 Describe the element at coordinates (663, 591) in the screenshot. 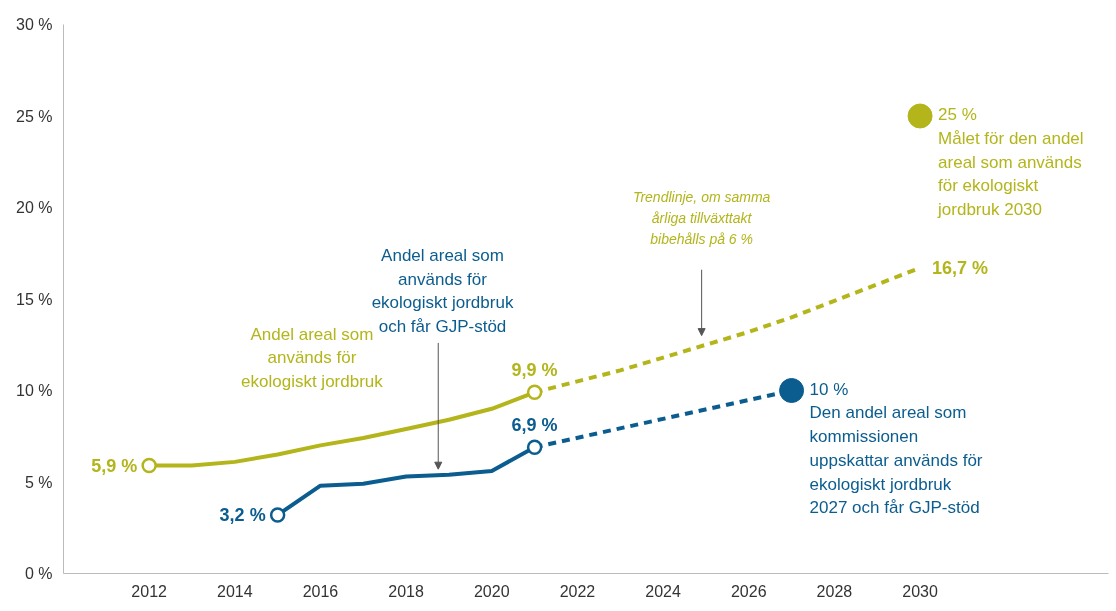

I see `x-tick-label: 2024` at that location.